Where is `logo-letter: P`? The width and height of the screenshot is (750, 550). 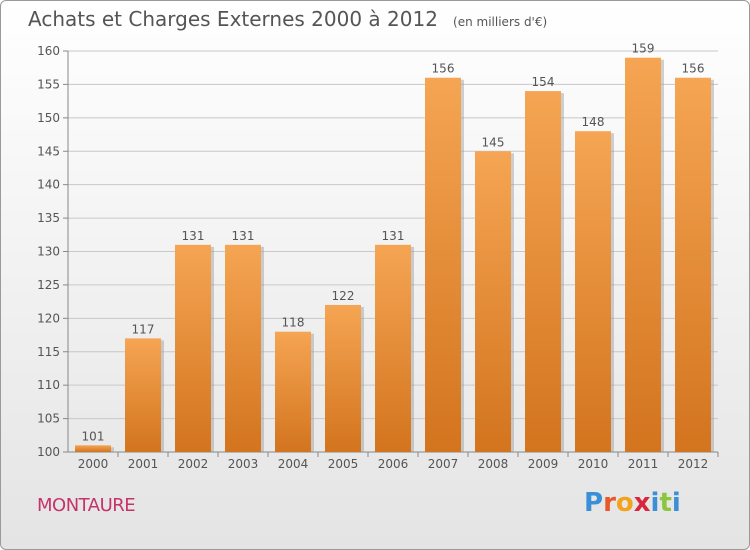 logo-letter: P is located at coordinates (594, 503).